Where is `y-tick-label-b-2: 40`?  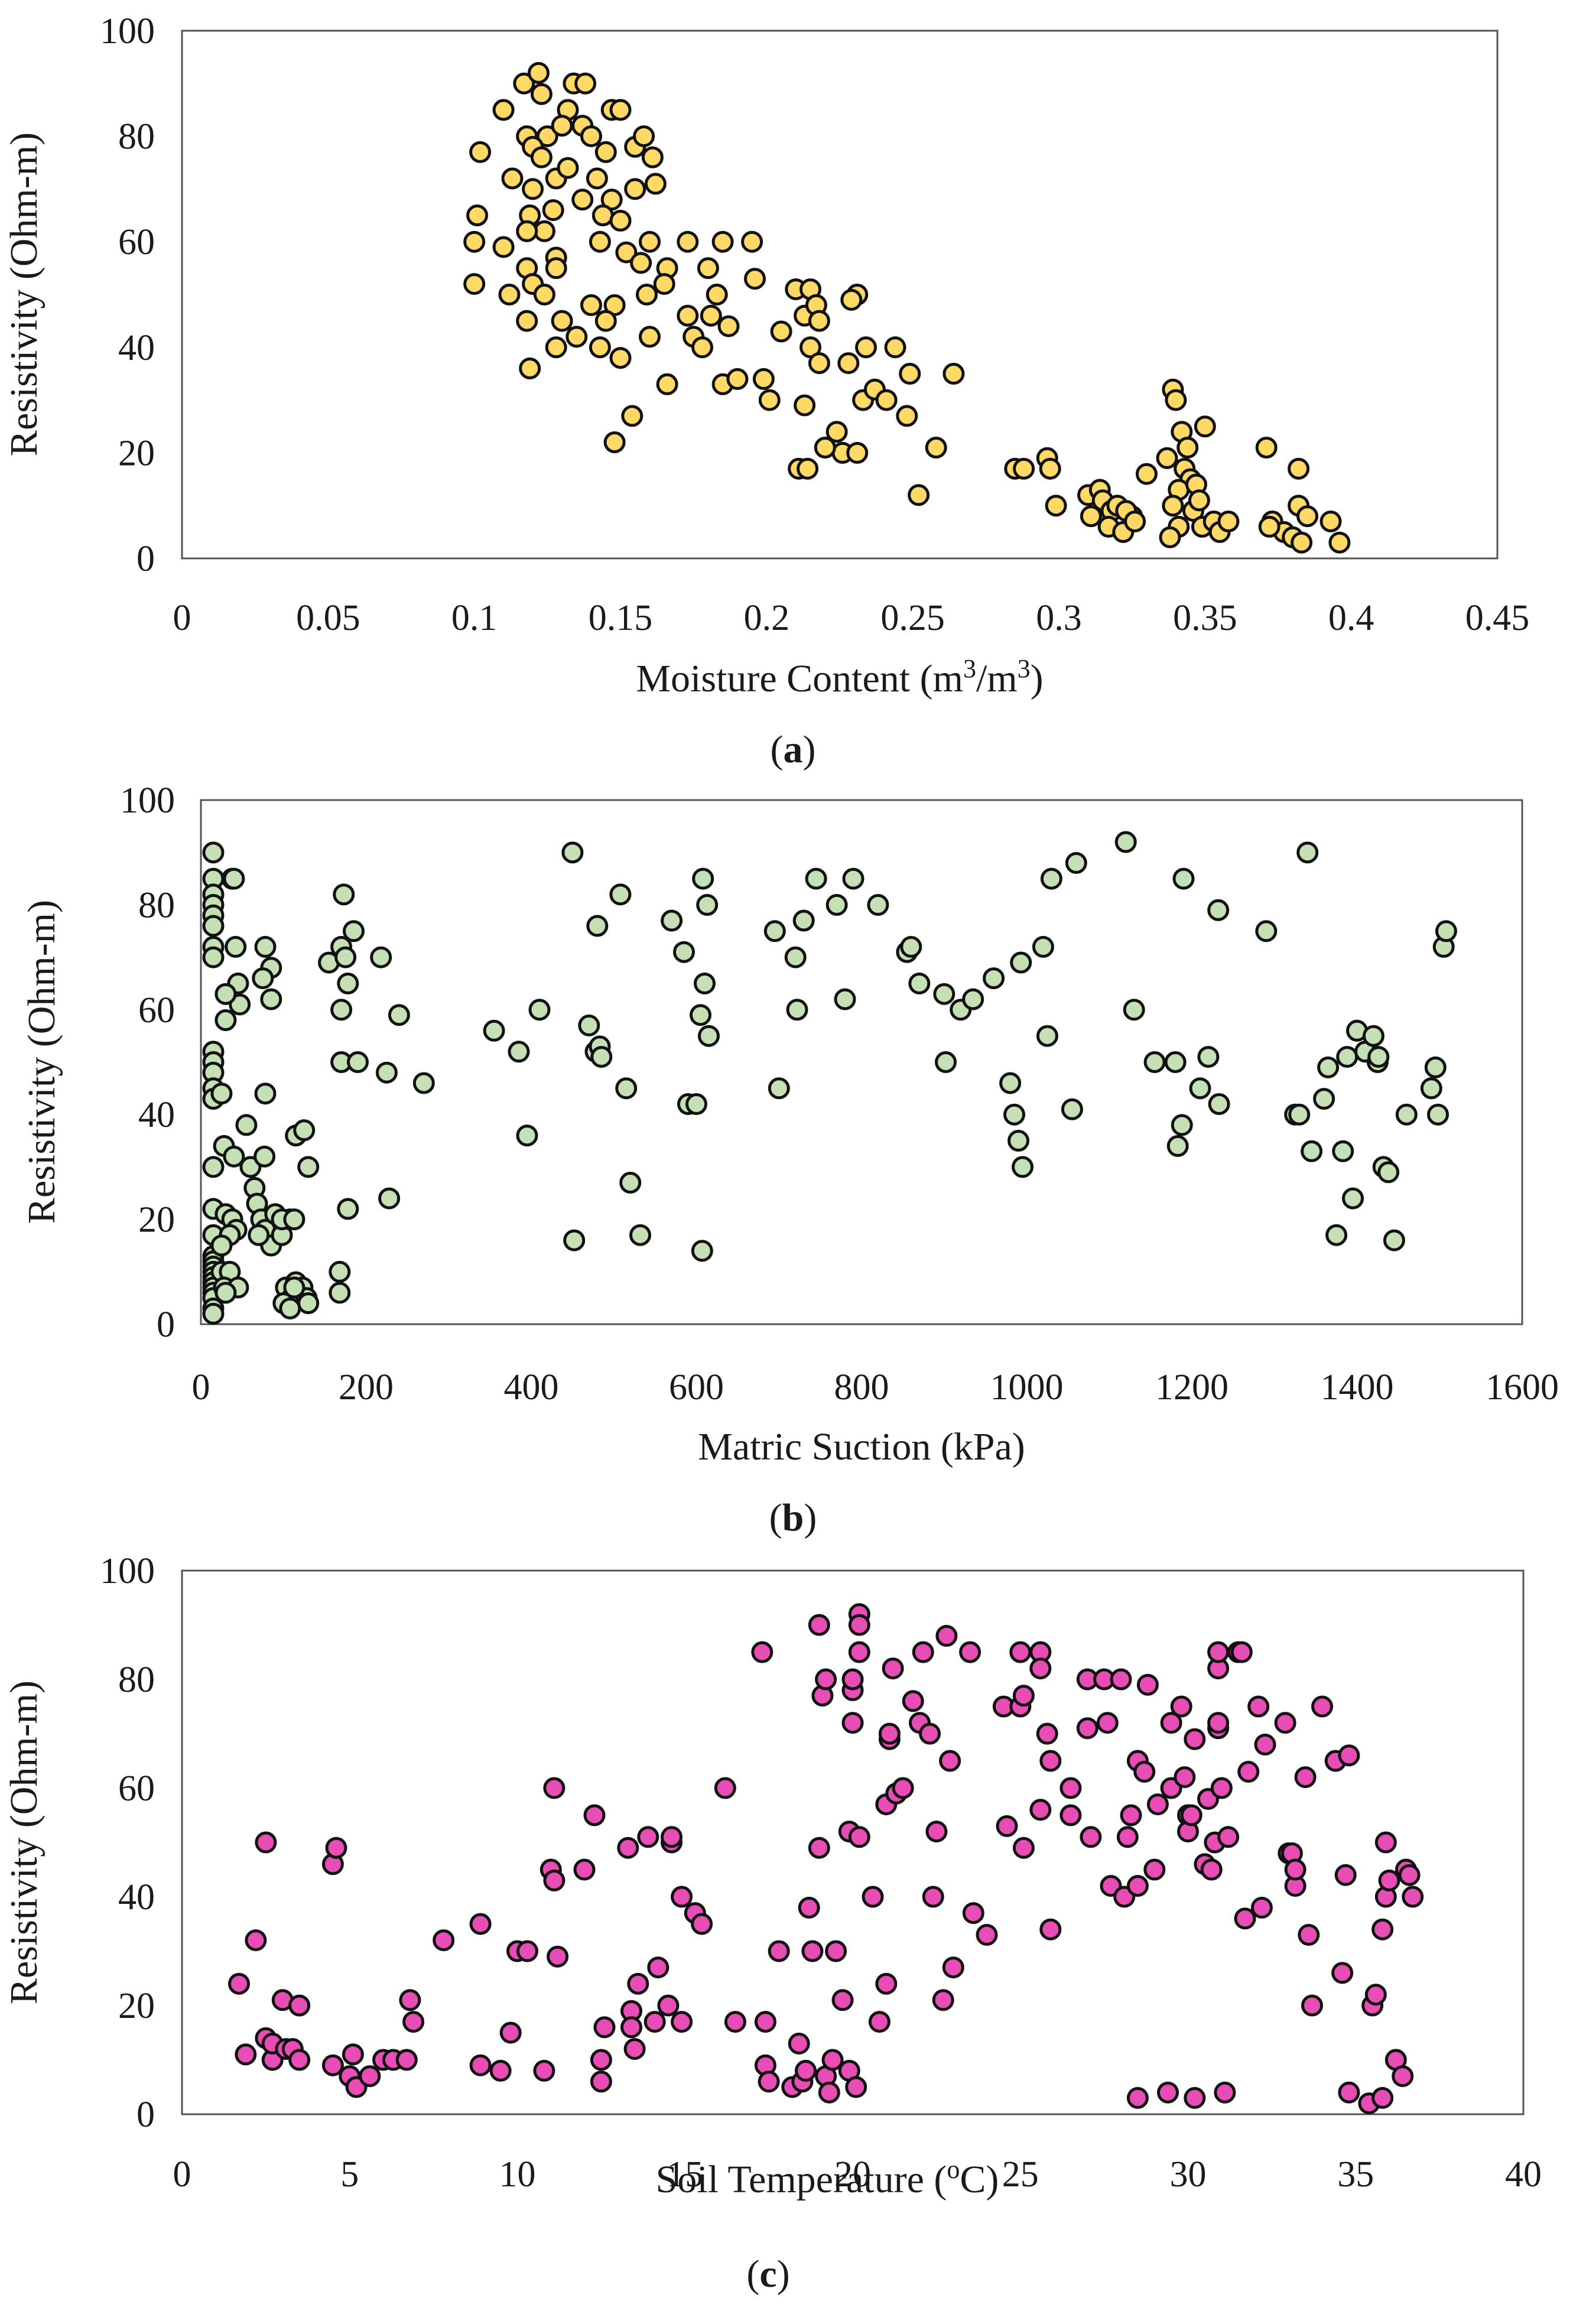 y-tick-label-b-2: 40 is located at coordinates (157, 1115).